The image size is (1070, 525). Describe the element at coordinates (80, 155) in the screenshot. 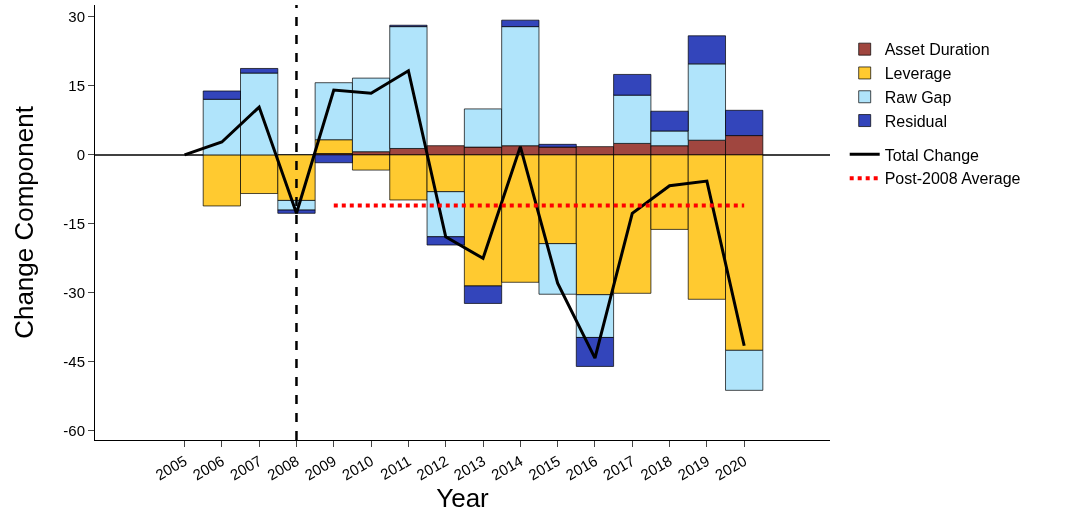

I see `y-tick-label: 0` at that location.